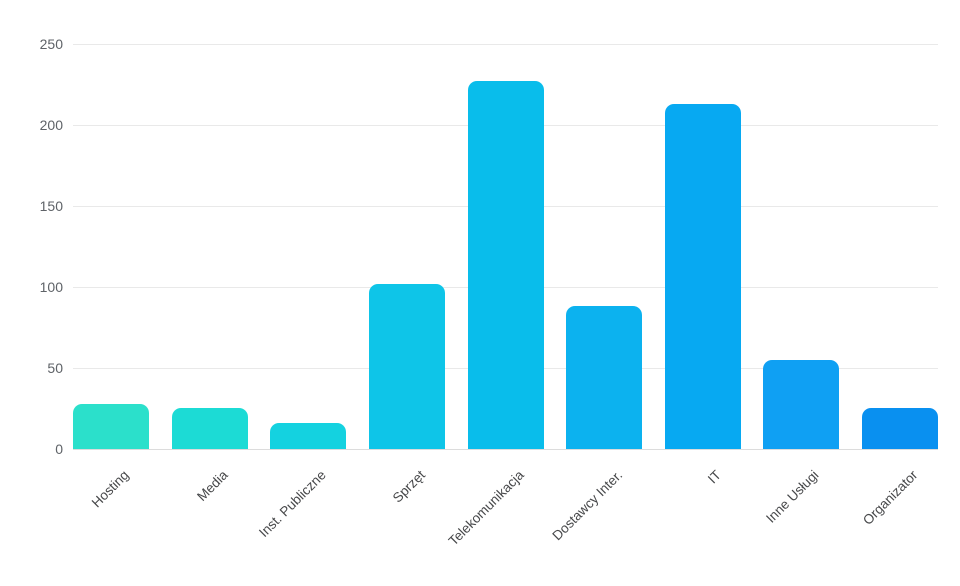 Image resolution: width=960 pixels, height=586 pixels. Describe the element at coordinates (59, 449) in the screenshot. I see `y-tick-label-0: 0` at that location.